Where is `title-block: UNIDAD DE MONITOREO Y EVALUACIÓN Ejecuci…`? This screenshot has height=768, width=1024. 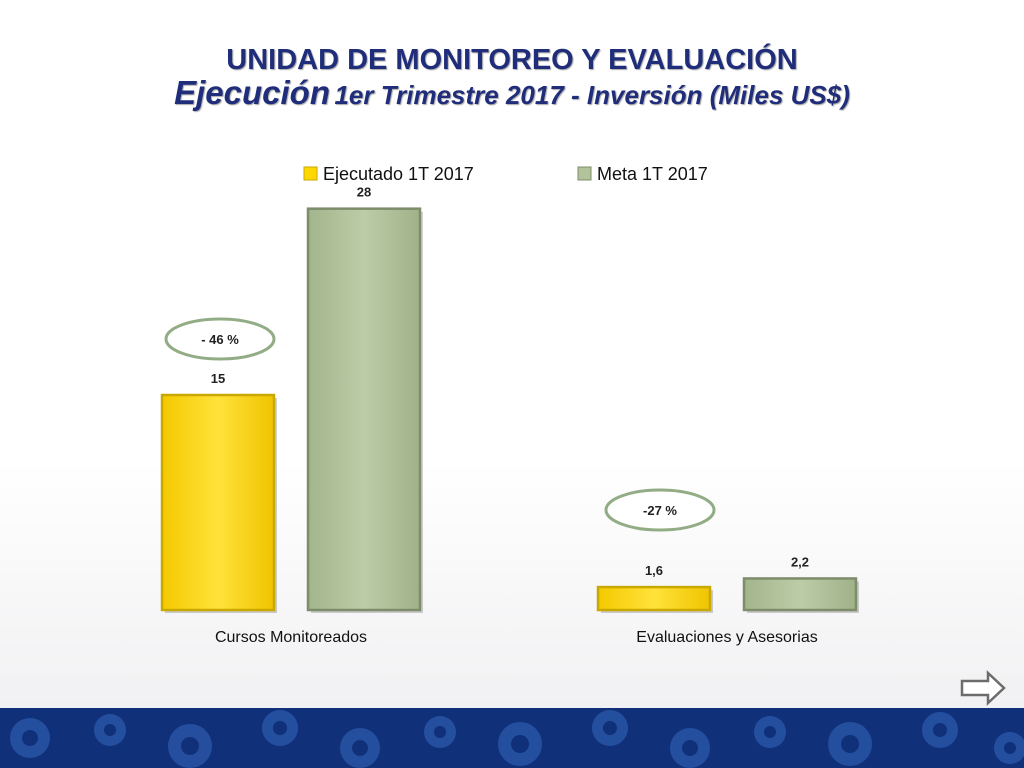
title-block: UNIDAD DE MONITOREO Y EVALUACIÓN Ejecuci… is located at coordinates (512, 80).